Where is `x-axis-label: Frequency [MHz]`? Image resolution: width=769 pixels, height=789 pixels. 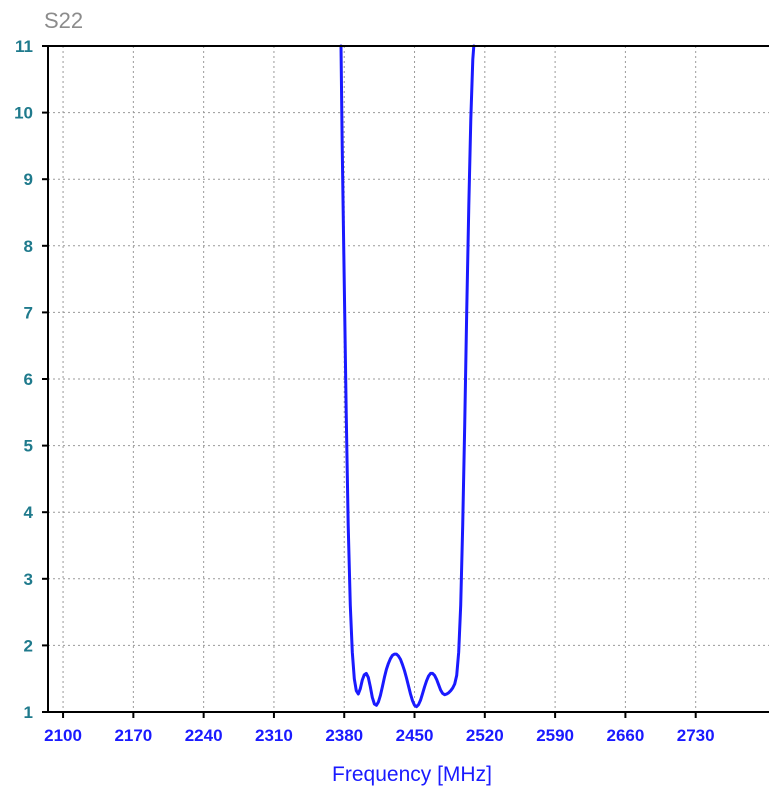
x-axis-label: Frequency [MHz] is located at coordinates (412, 774).